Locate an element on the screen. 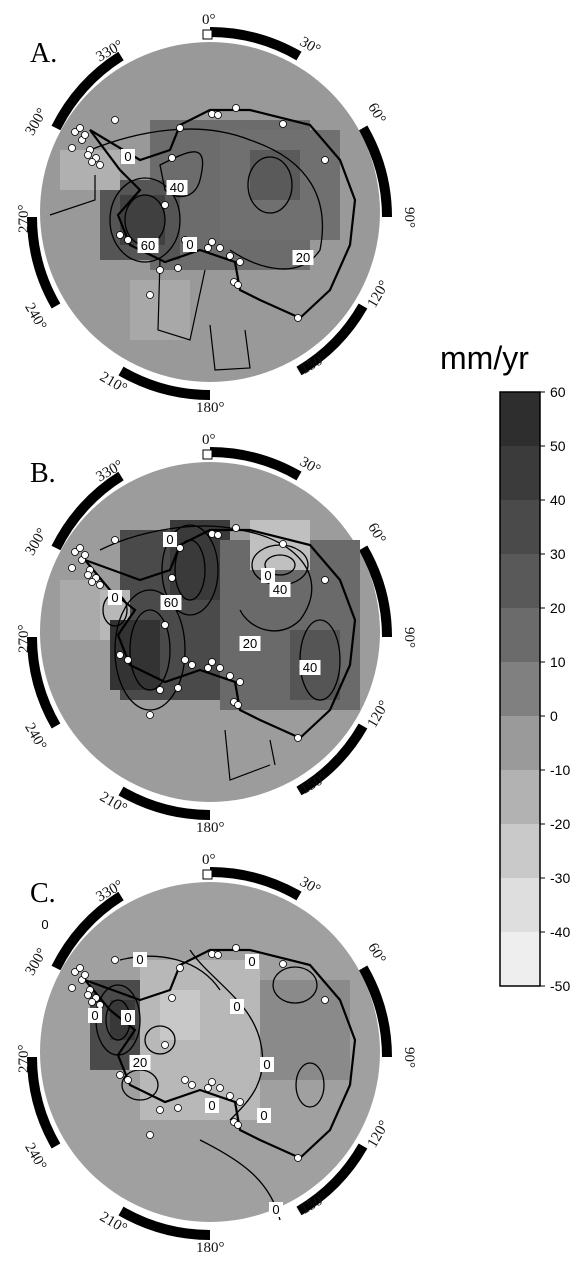 The height and width of the screenshot is (1277, 581). contour-labels-c: 0 0 0 0 0 0 20 0 0 0 0 is located at coordinates (160, 1067).